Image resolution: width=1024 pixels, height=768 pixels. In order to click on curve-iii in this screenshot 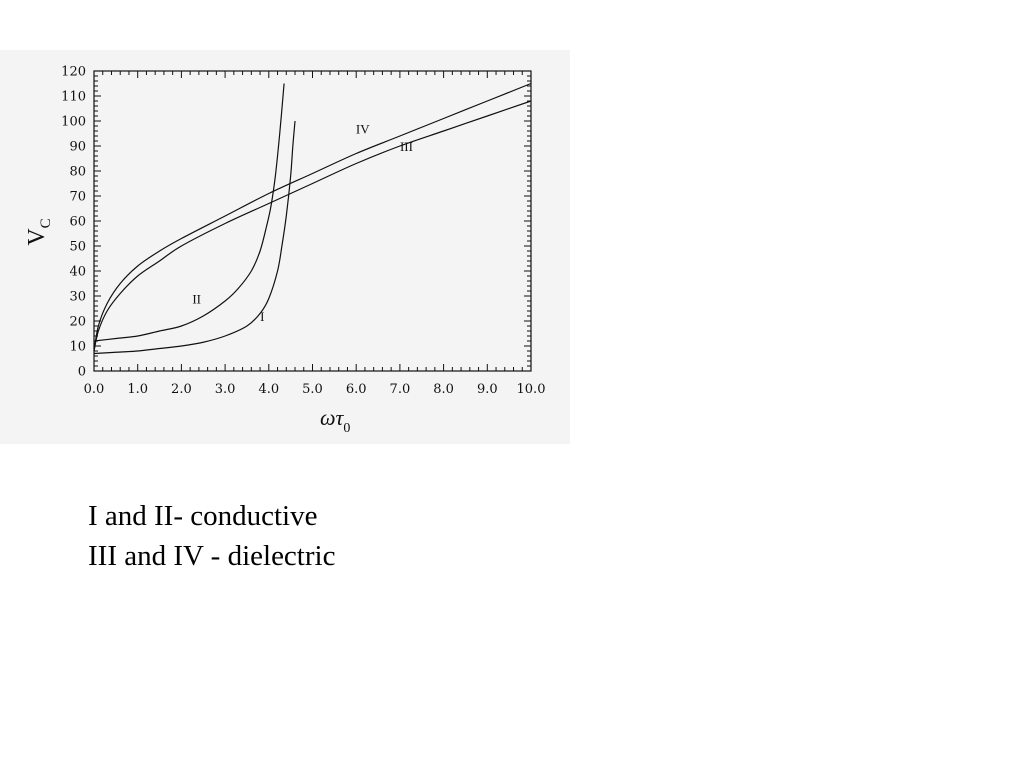, I will do `click(312, 226)`.